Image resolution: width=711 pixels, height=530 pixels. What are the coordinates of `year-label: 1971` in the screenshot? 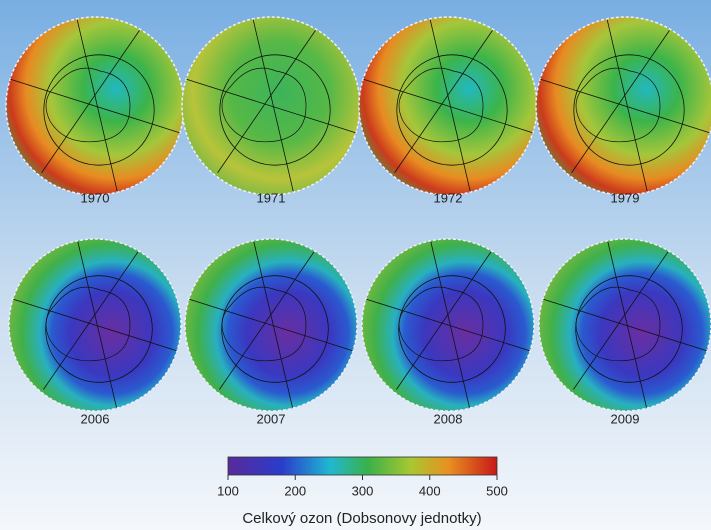 It's located at (271, 197).